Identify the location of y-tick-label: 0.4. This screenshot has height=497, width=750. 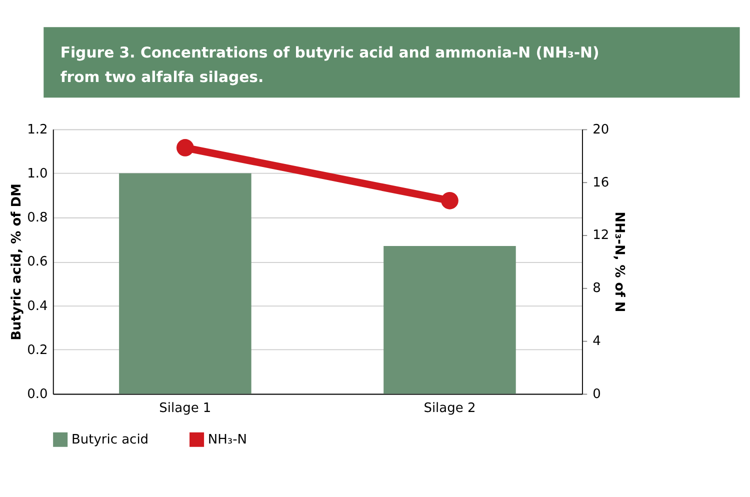
(37, 306).